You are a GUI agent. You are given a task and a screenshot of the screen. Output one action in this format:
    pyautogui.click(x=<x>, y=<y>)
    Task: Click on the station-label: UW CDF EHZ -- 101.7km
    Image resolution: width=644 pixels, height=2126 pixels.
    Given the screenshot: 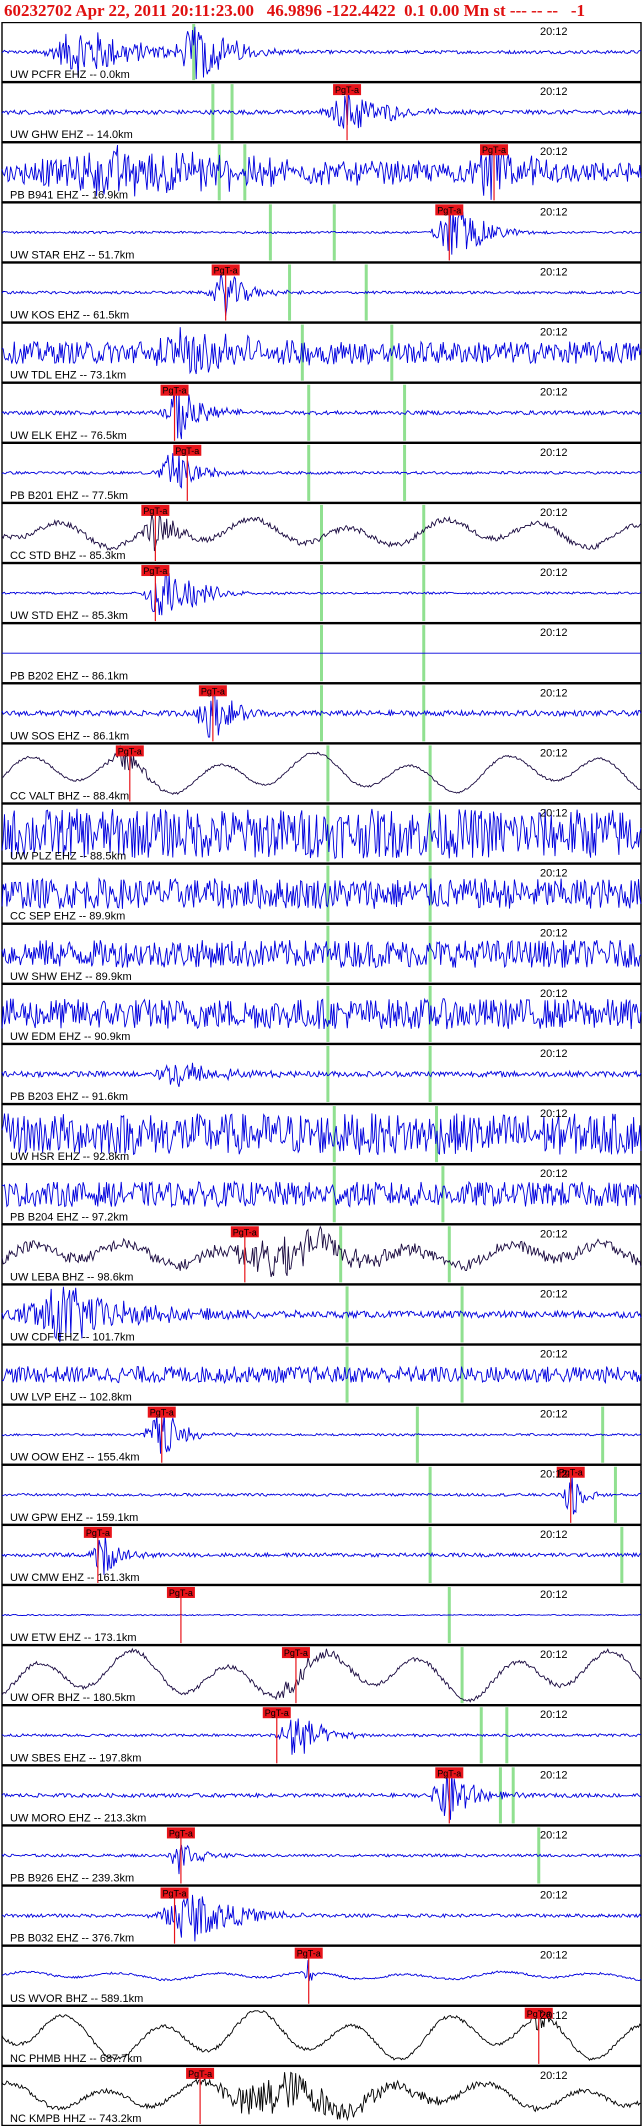 What is the action you would take?
    pyautogui.click(x=72, y=1338)
    